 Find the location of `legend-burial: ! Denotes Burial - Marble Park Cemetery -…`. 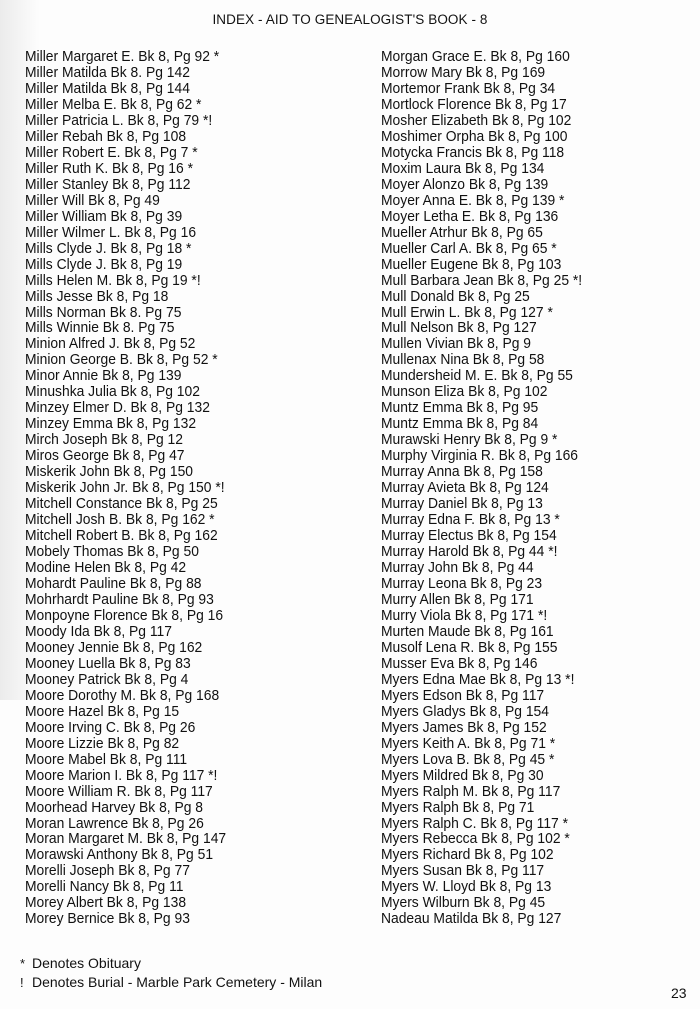

legend-burial: ! Denotes Burial - Marble Park Cemetery -… is located at coordinates (171, 982).